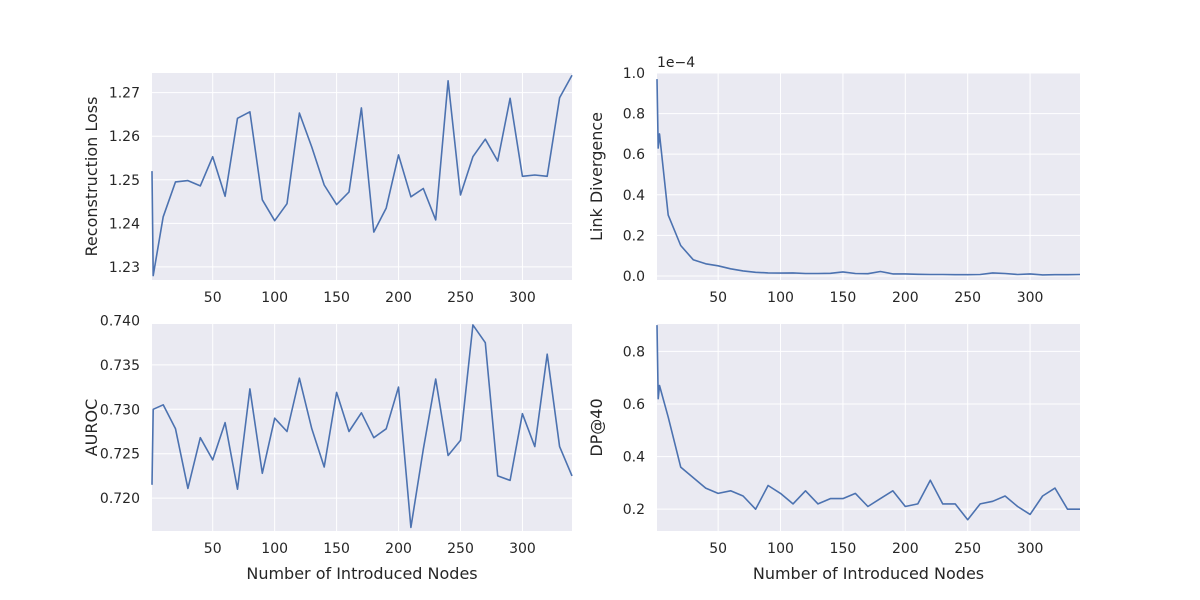 Image resolution: width=1200 pixels, height=600 pixels. Describe the element at coordinates (124, 268) in the screenshot. I see `y-tick-label: 1.23` at that location.